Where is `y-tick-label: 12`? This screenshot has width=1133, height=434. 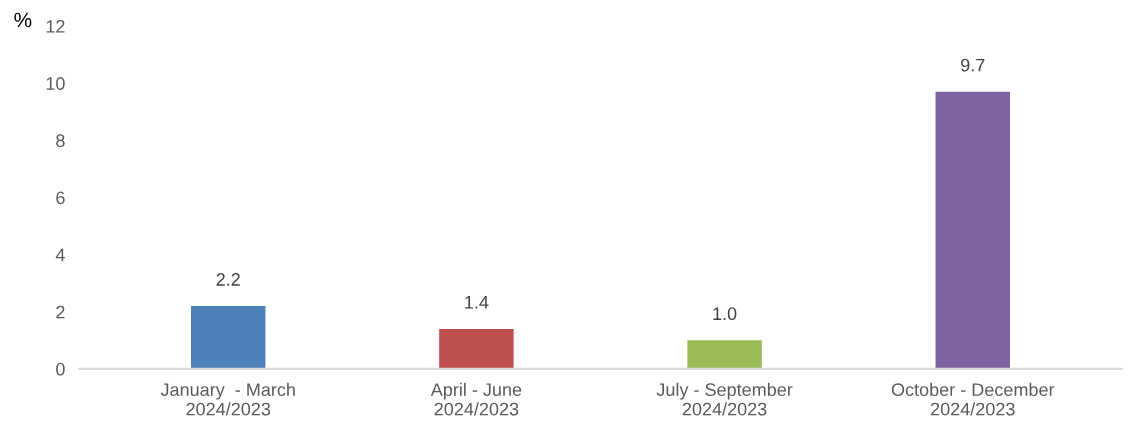 y-tick-label: 12 is located at coordinates (55, 26).